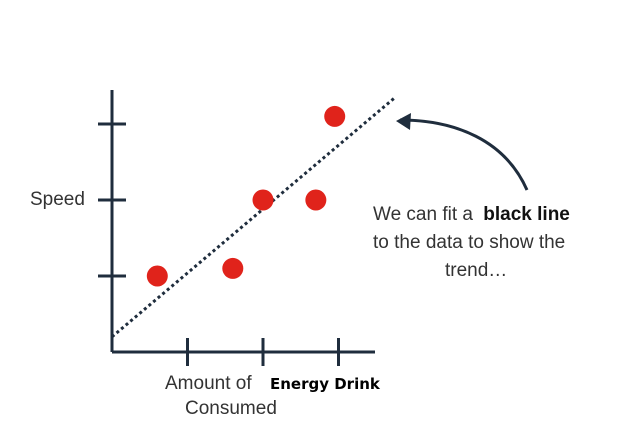  Describe the element at coordinates (246, 196) in the screenshot. I see `data-points` at that location.